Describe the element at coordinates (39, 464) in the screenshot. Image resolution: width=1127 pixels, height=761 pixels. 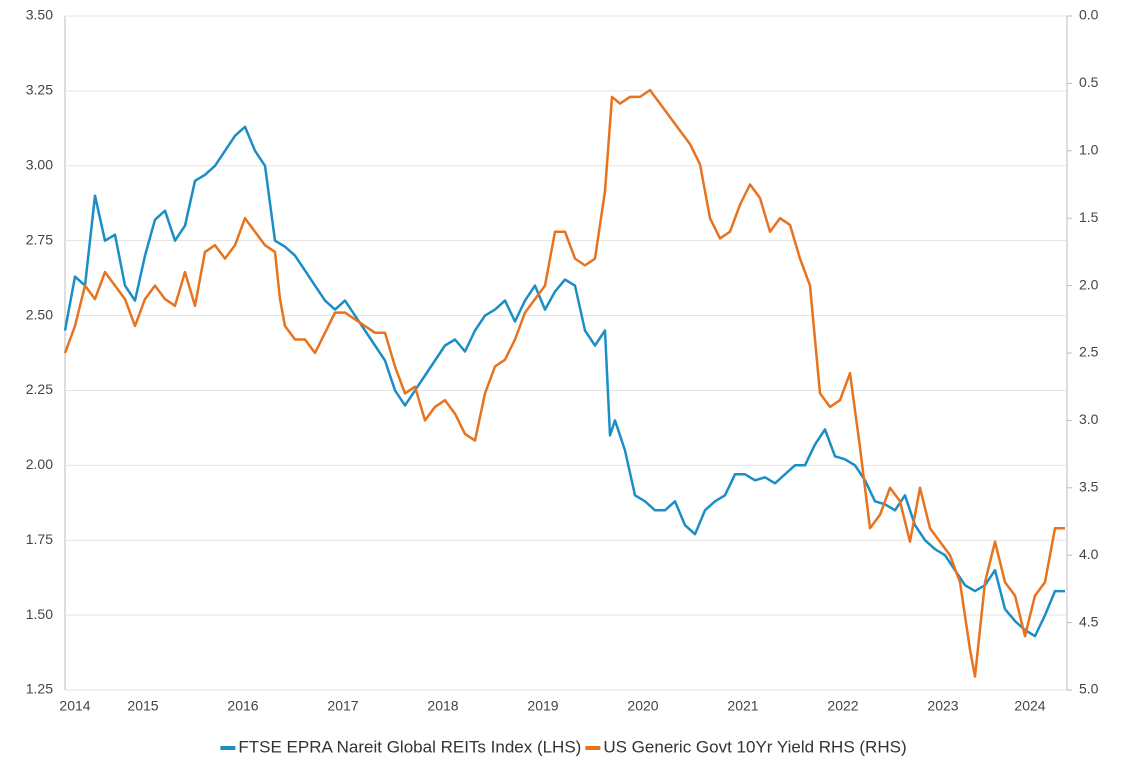
I see `y-tick-label: 2.00` at that location.